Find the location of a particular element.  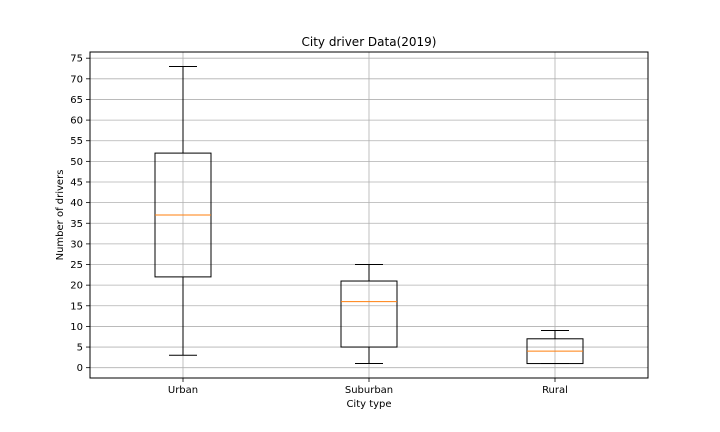

x-tick-label: Suburban is located at coordinates (369, 390).